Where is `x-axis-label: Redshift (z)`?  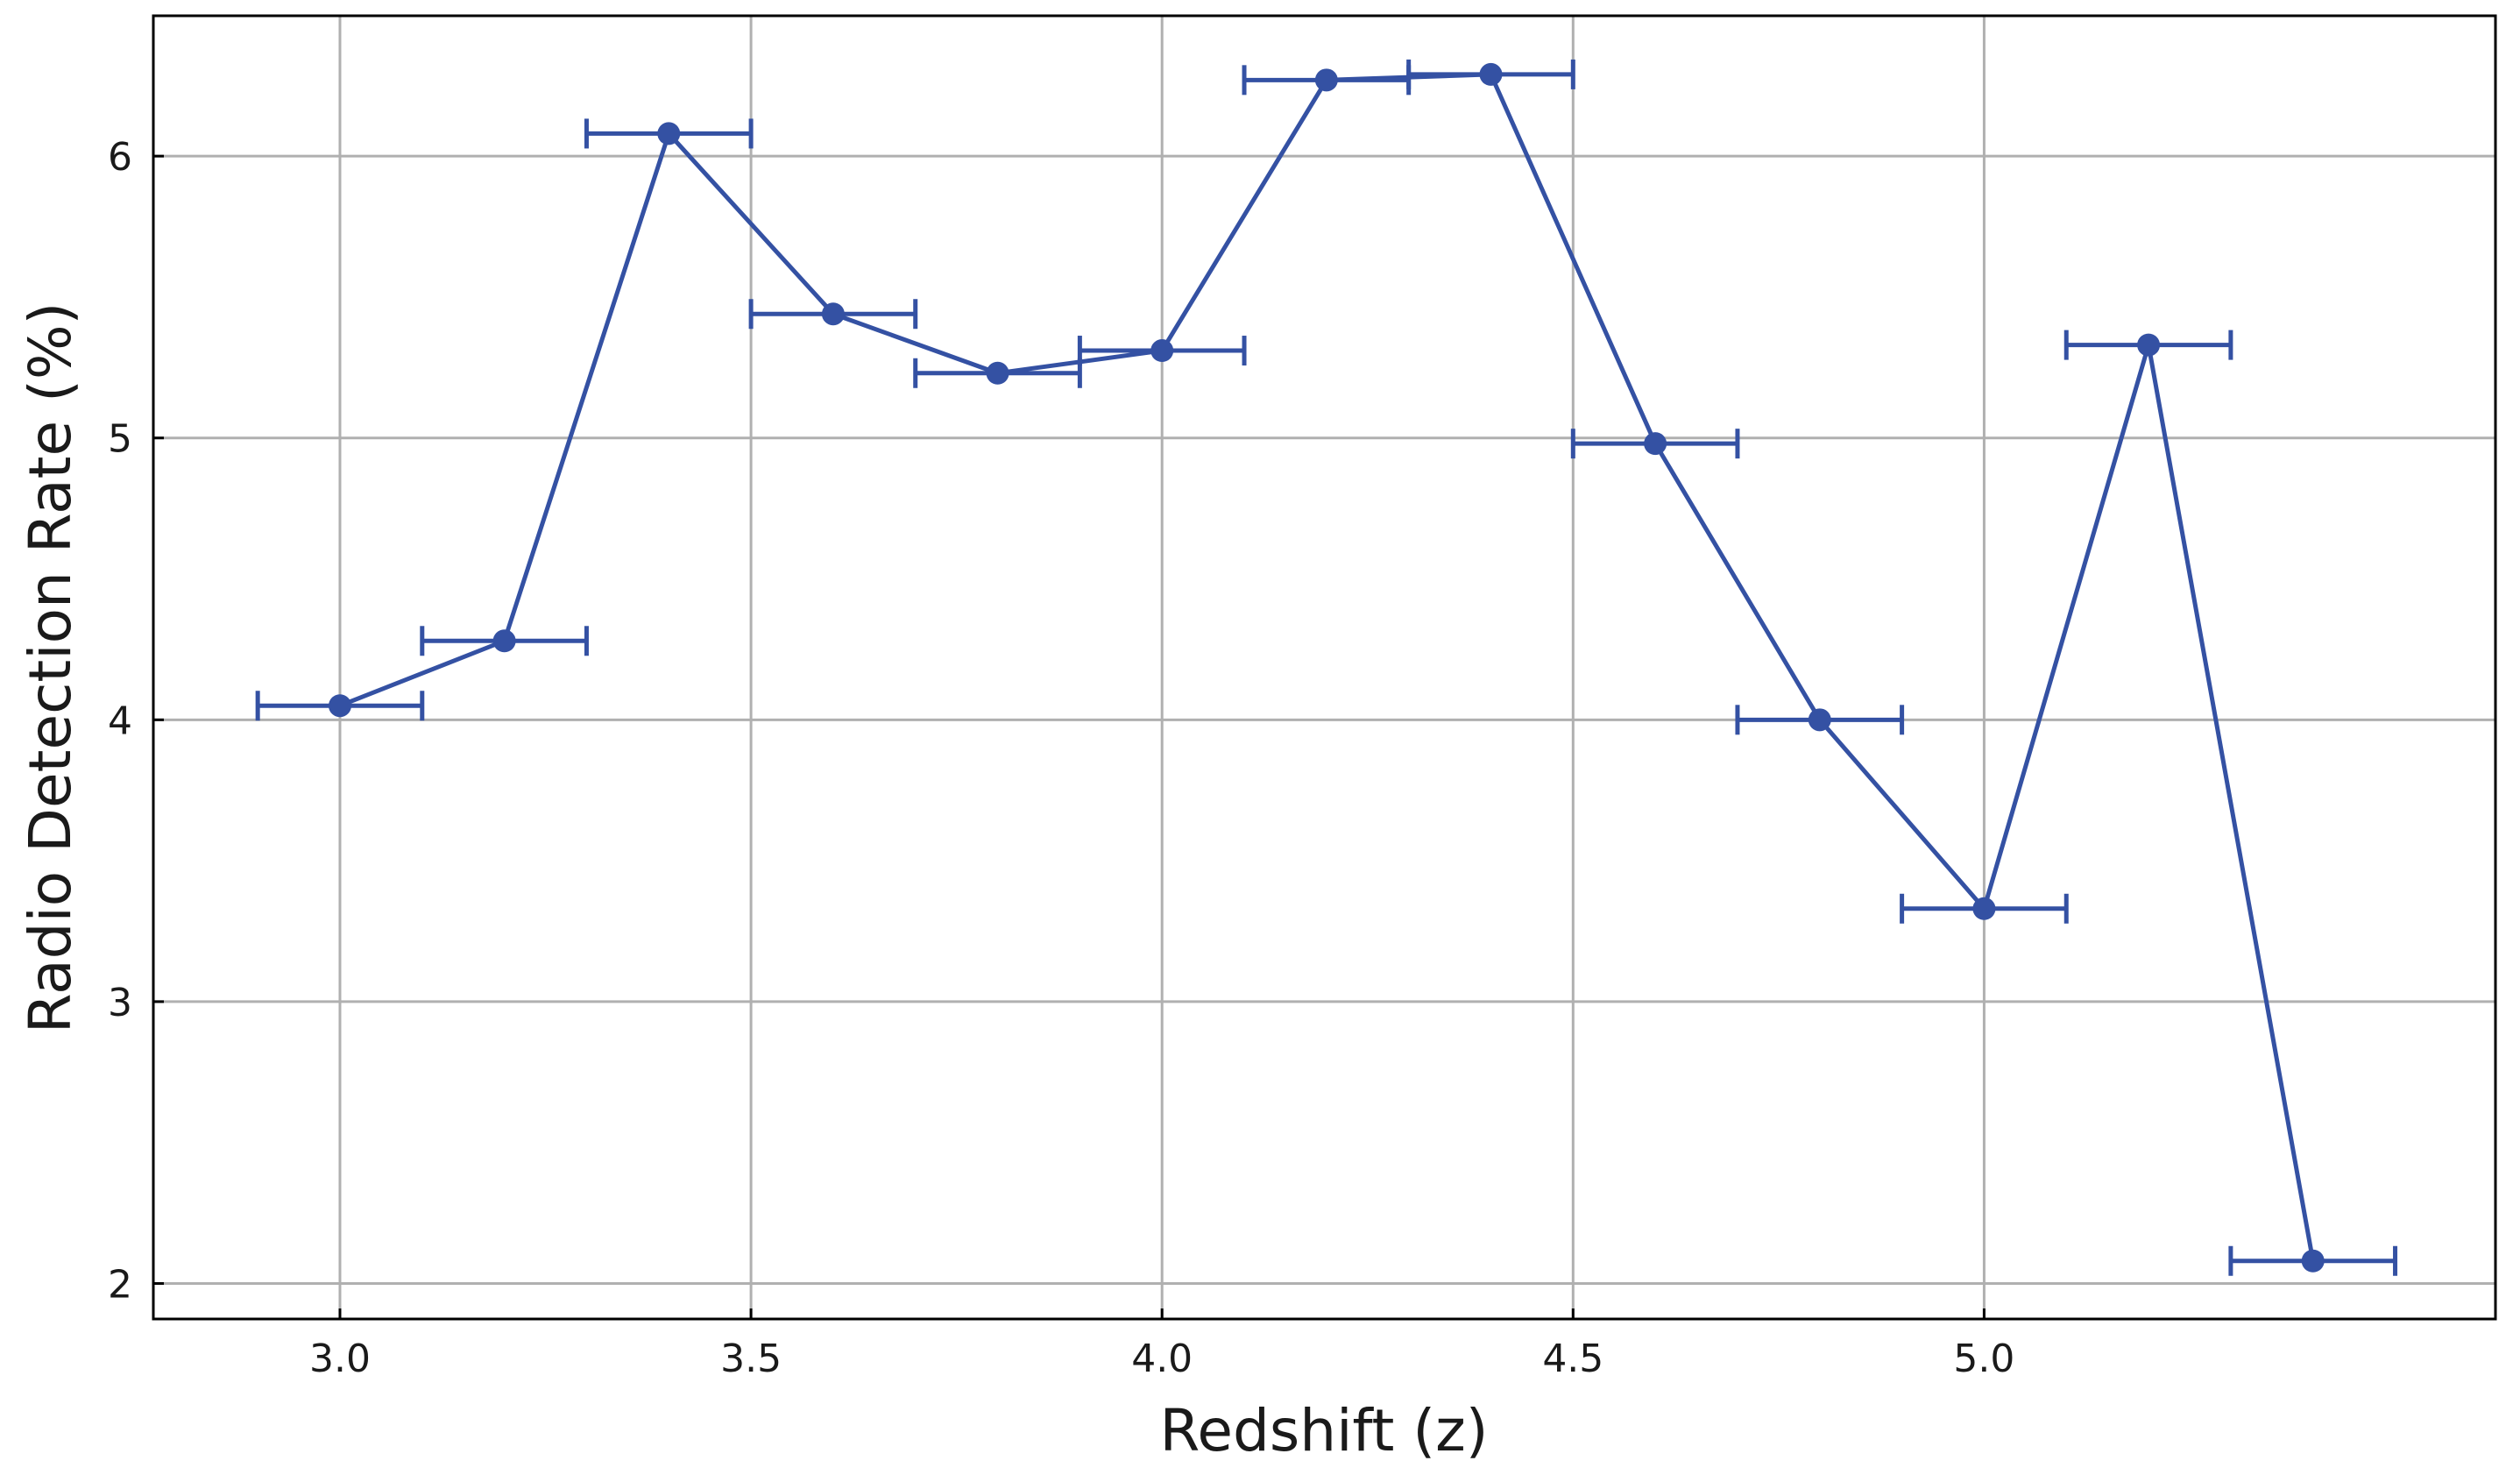
x-axis-label: Redshift (z) is located at coordinates (1323, 1430).